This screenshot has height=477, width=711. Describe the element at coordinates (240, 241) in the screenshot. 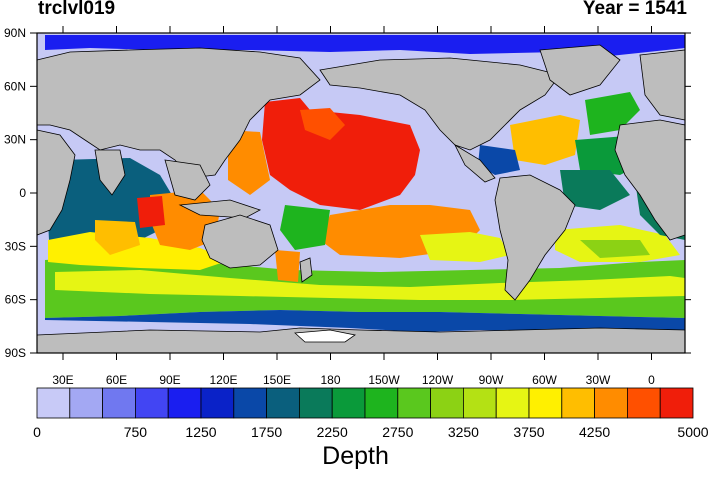

I see `australia-land` at that location.